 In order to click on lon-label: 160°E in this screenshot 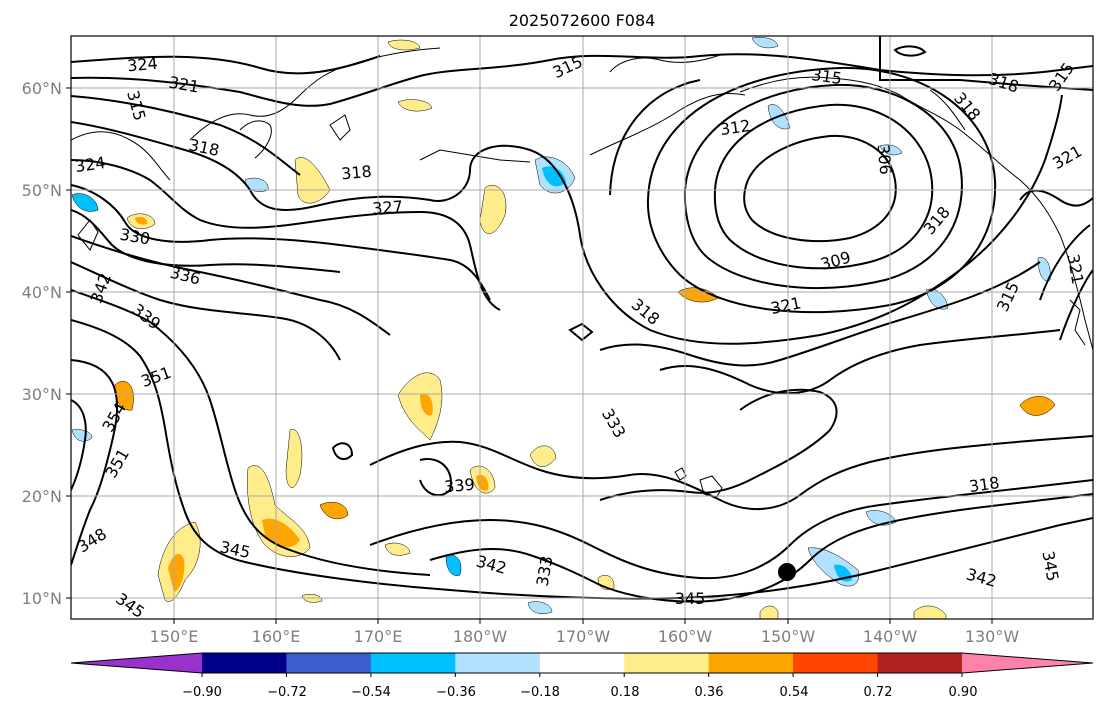, I will do `click(276, 636)`.